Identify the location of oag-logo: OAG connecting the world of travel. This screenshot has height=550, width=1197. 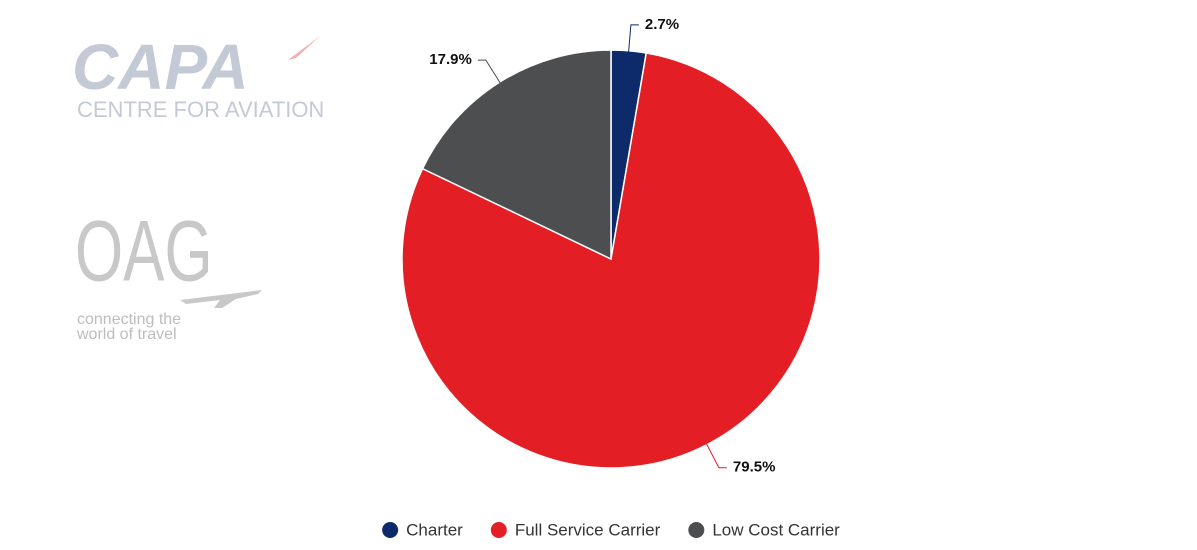
(168, 273).